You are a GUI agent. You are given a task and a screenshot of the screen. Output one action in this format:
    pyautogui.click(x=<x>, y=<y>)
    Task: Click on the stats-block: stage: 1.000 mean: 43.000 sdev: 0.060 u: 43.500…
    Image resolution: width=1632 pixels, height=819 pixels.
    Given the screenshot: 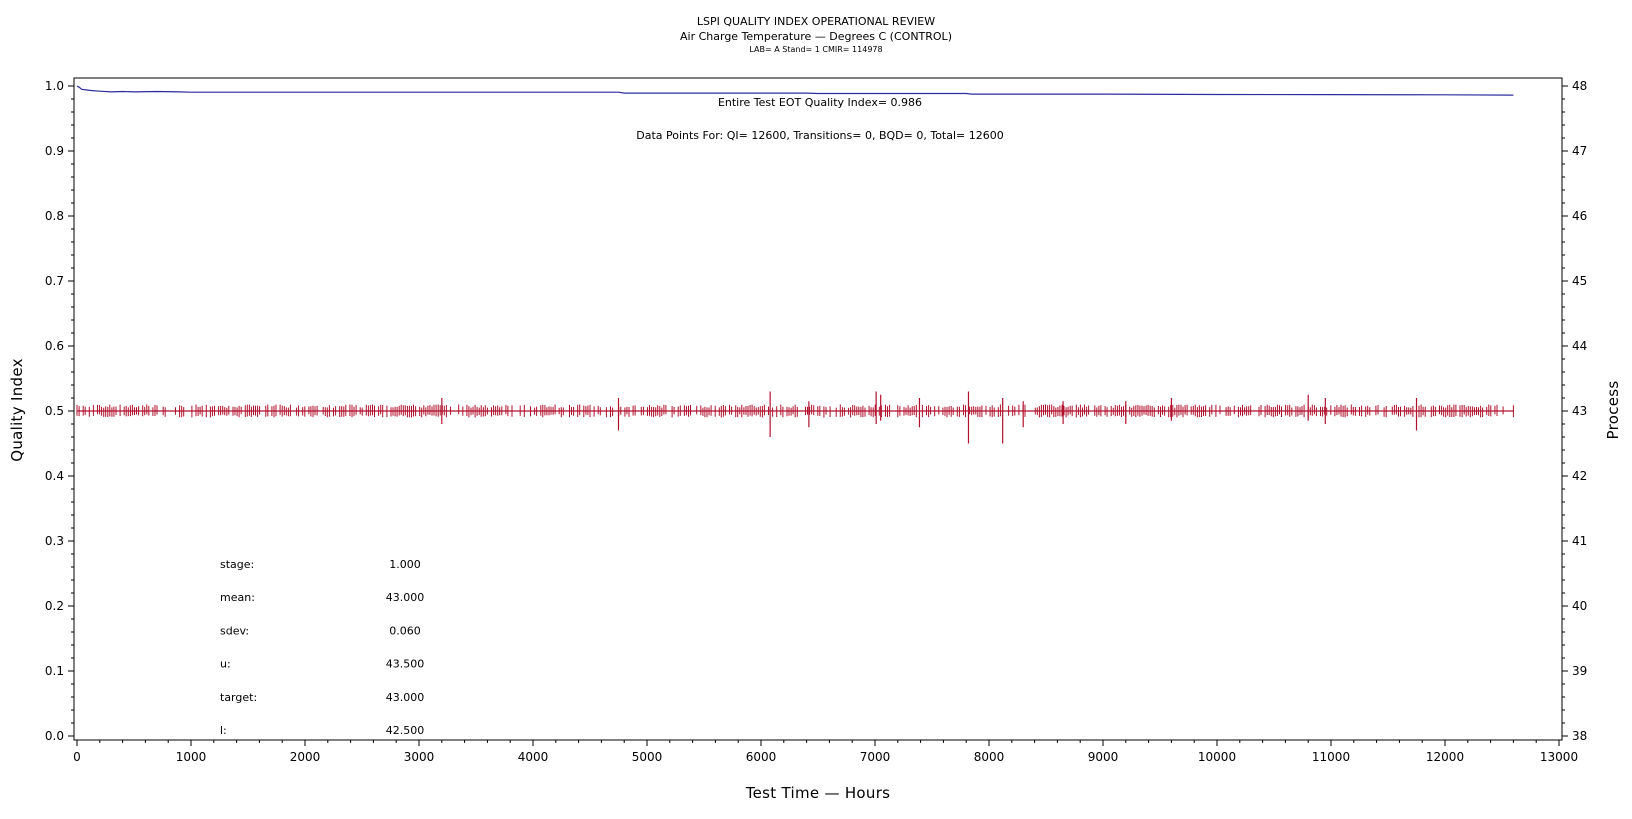 What is the action you would take?
    pyautogui.click(x=322, y=647)
    